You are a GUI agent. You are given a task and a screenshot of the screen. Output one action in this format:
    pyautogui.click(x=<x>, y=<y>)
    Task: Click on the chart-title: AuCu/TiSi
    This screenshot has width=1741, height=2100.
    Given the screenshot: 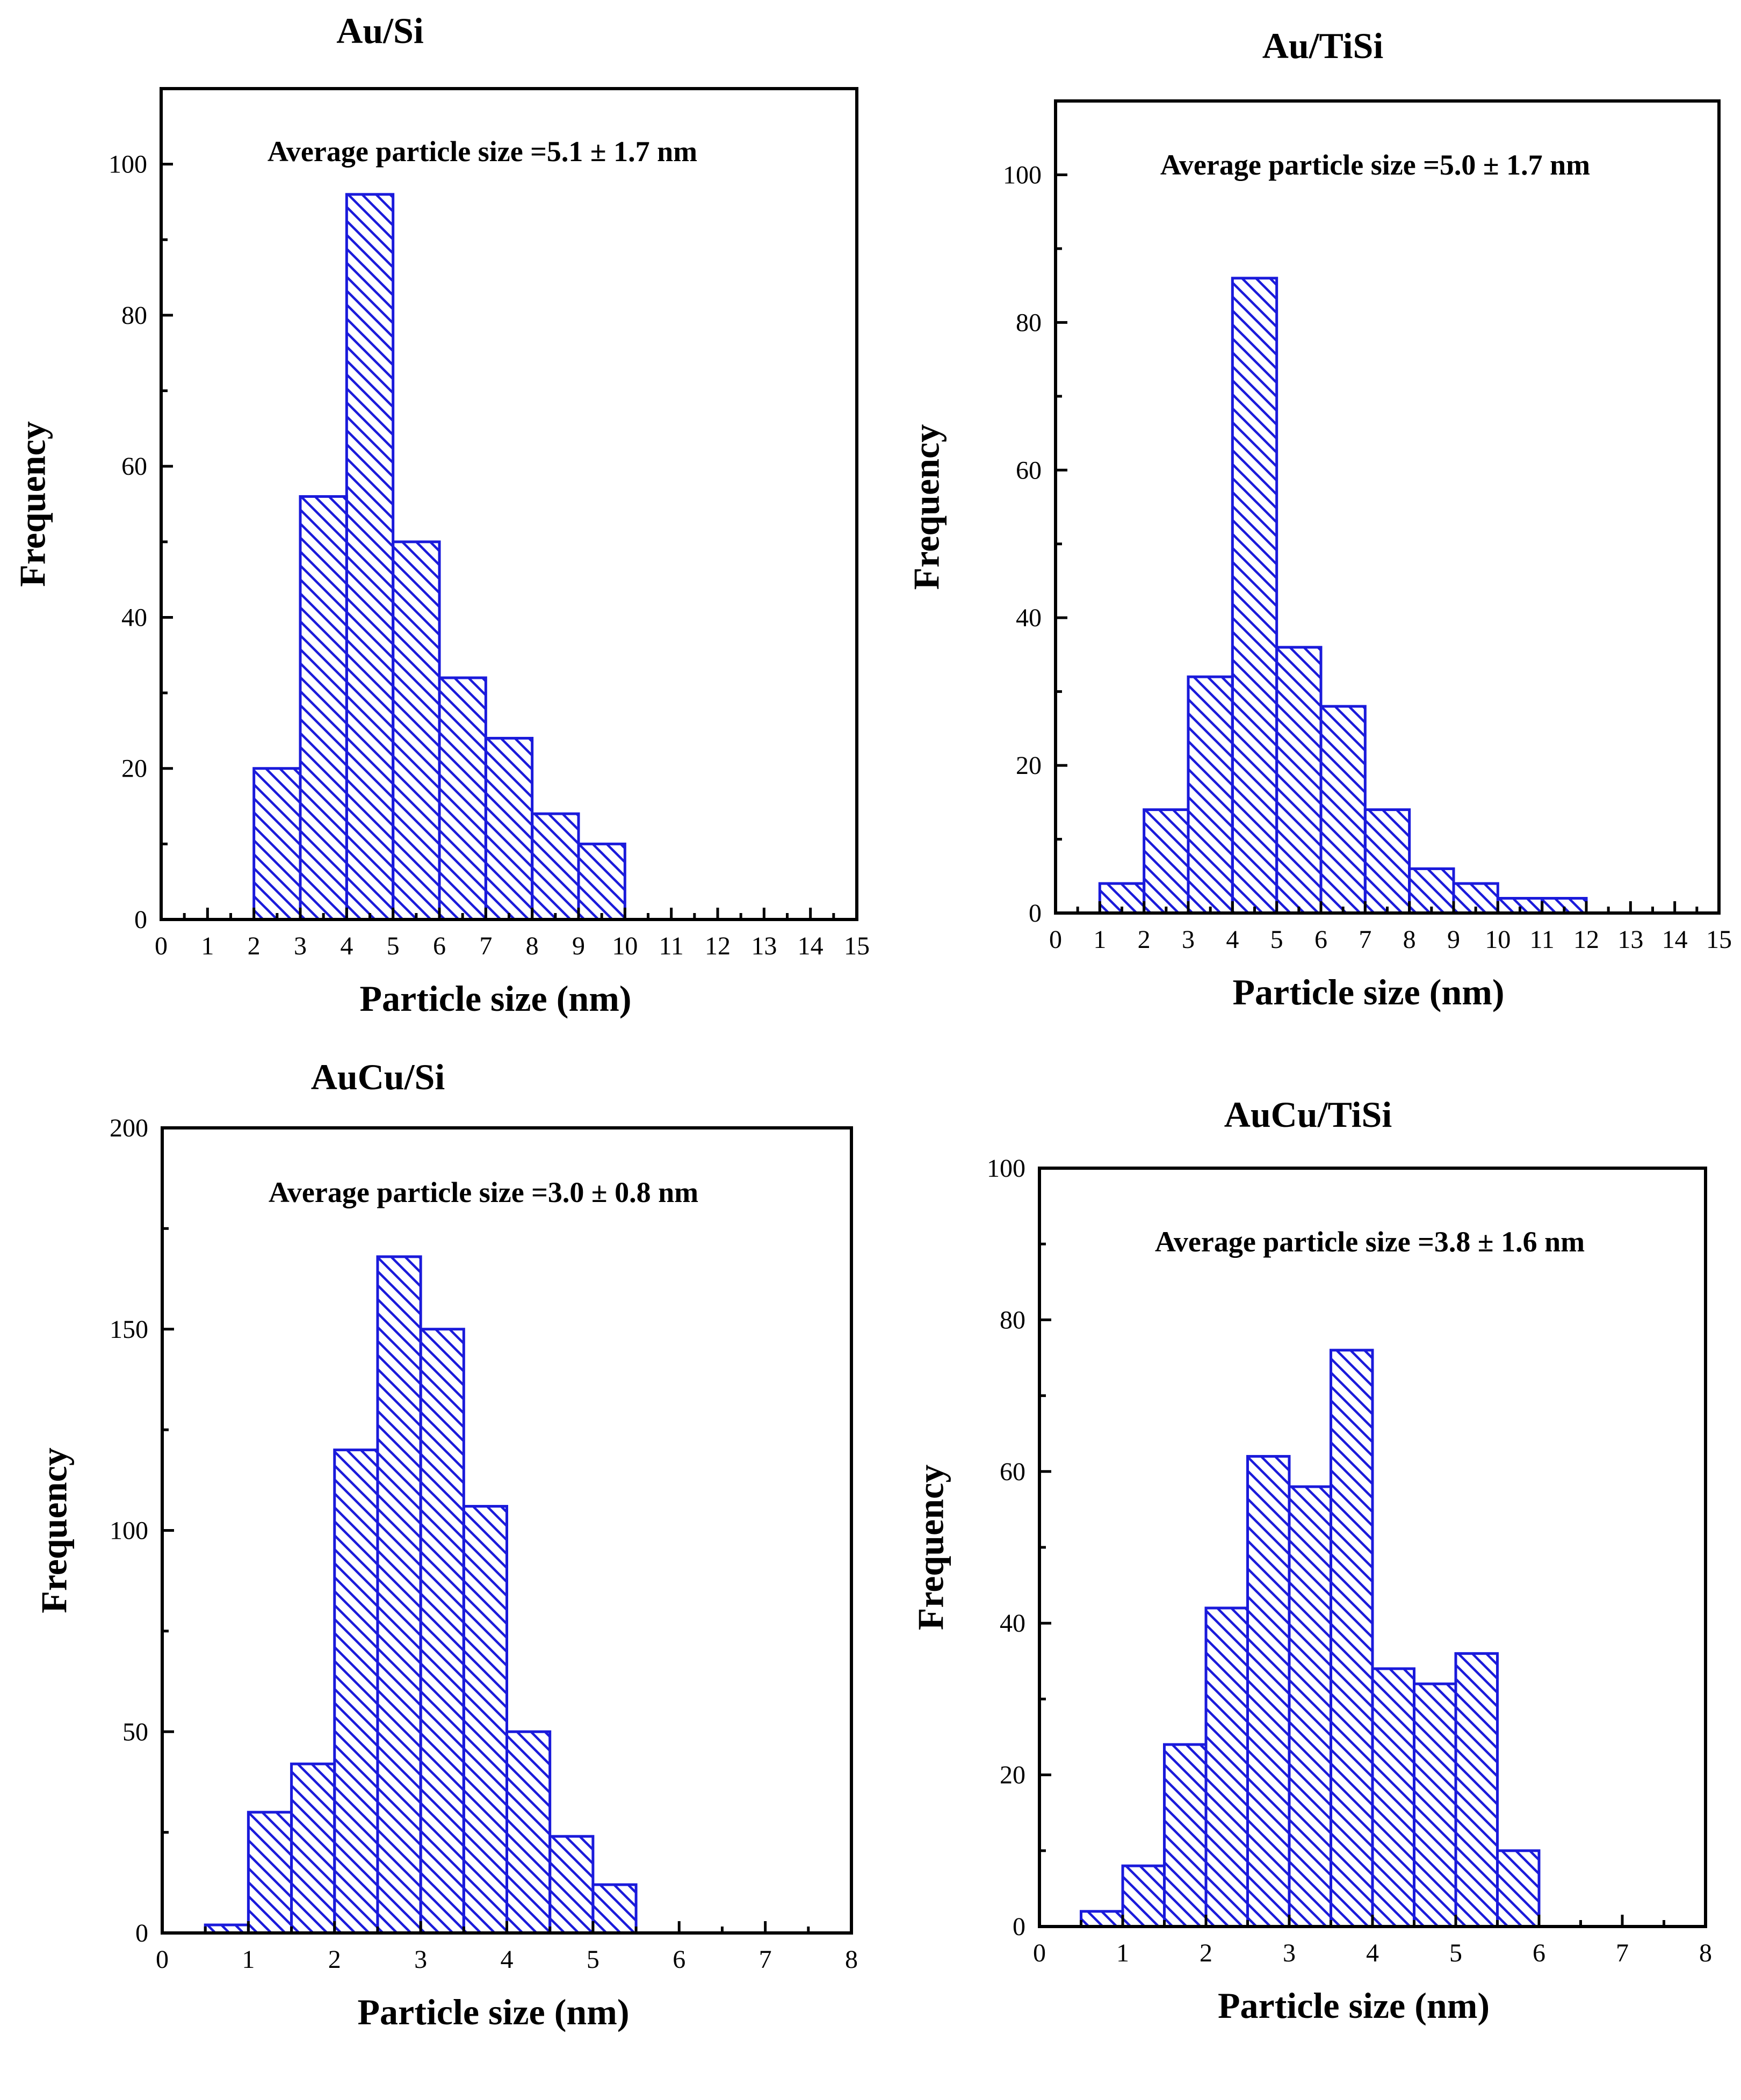 What is the action you would take?
    pyautogui.click(x=1308, y=1114)
    